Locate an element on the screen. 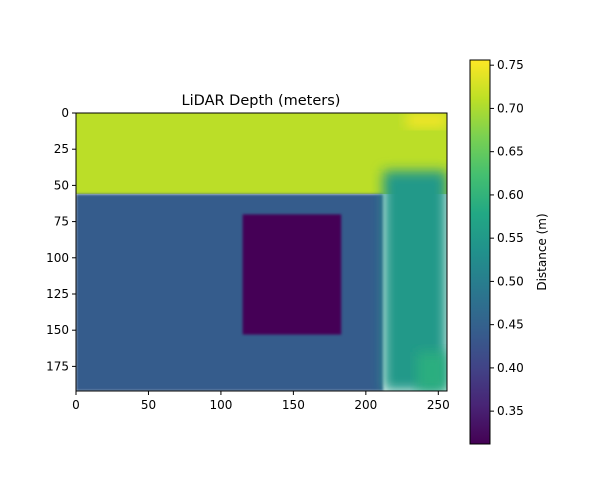 The width and height of the screenshot is (600, 500). colorbar-axis: 0.35 0.40 0.45 0.50 0.55 0.60 0.65 0.70 0.75 is located at coordinates (507, 238).